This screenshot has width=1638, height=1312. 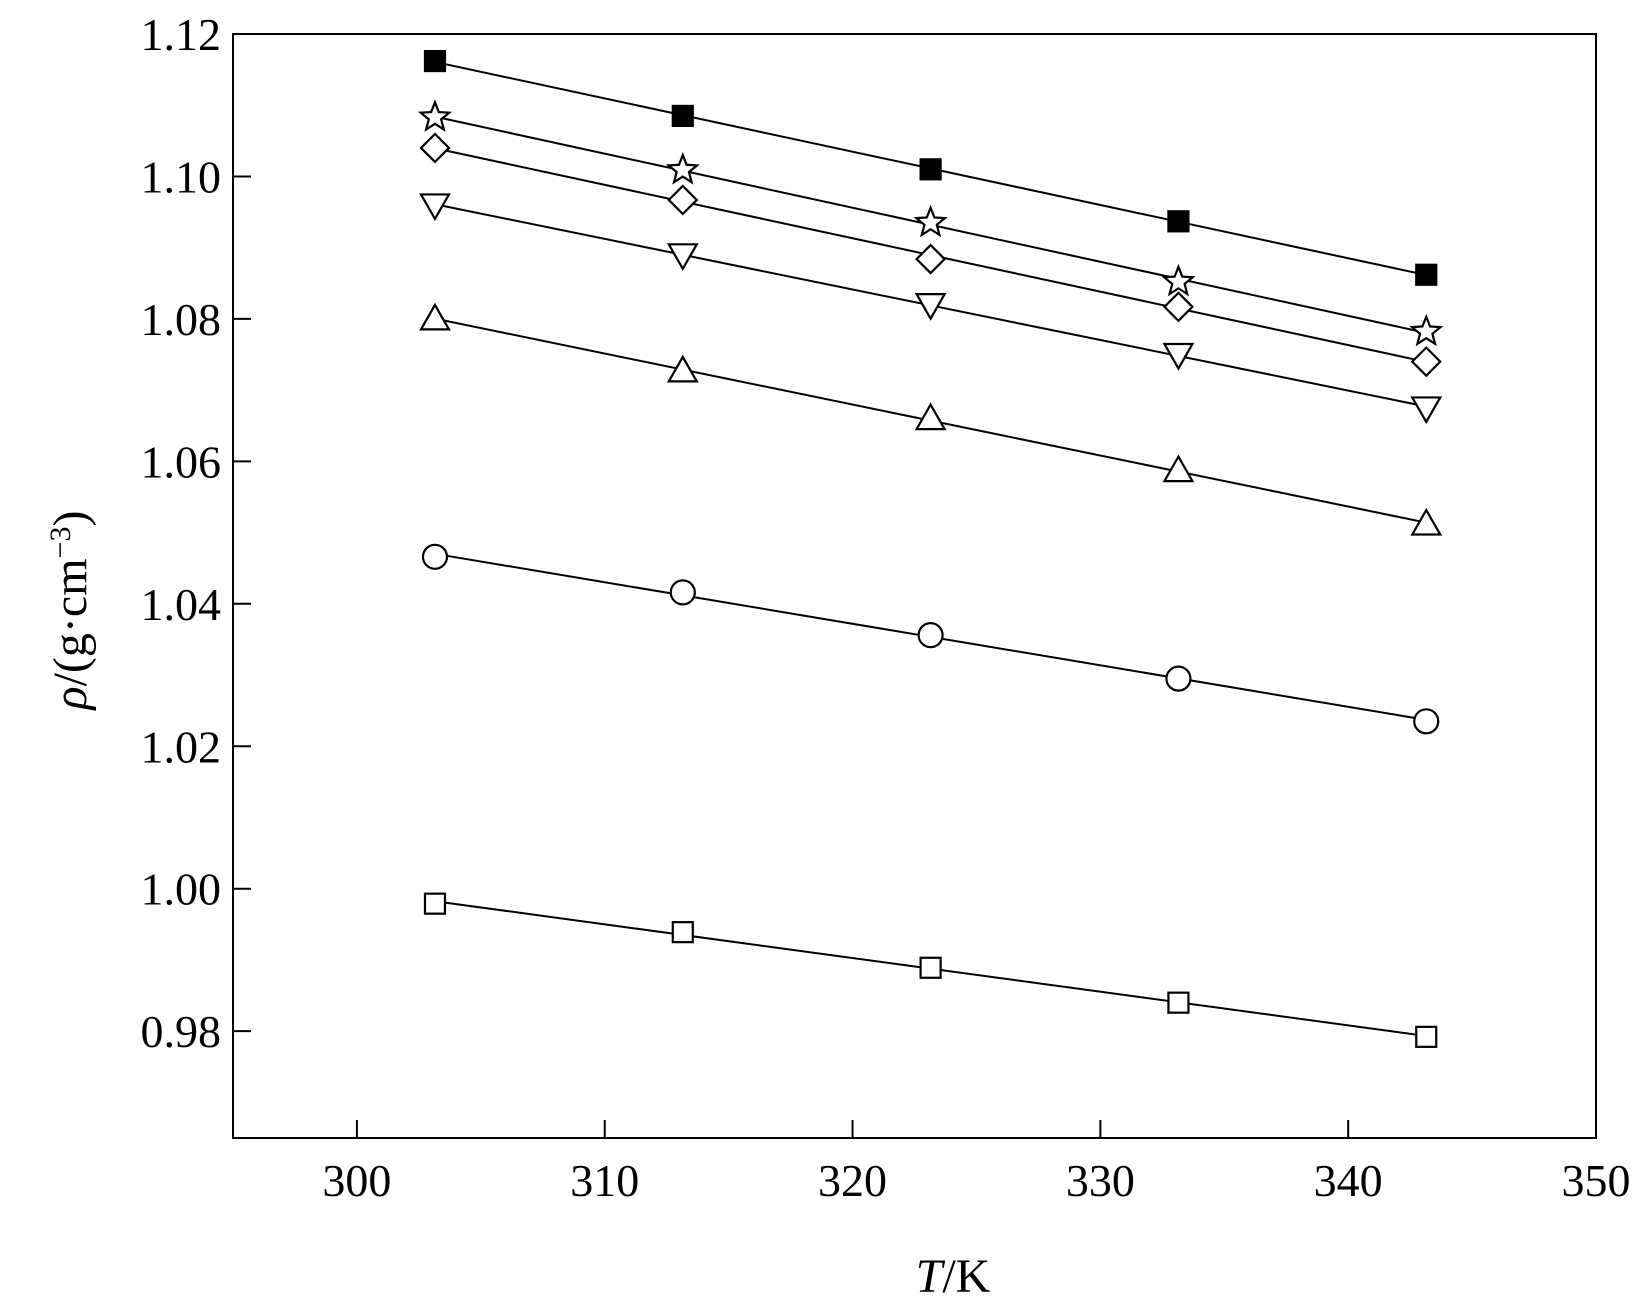 What do you see at coordinates (852, 1180) in the screenshot?
I see `x-tick-label: 320` at bounding box center [852, 1180].